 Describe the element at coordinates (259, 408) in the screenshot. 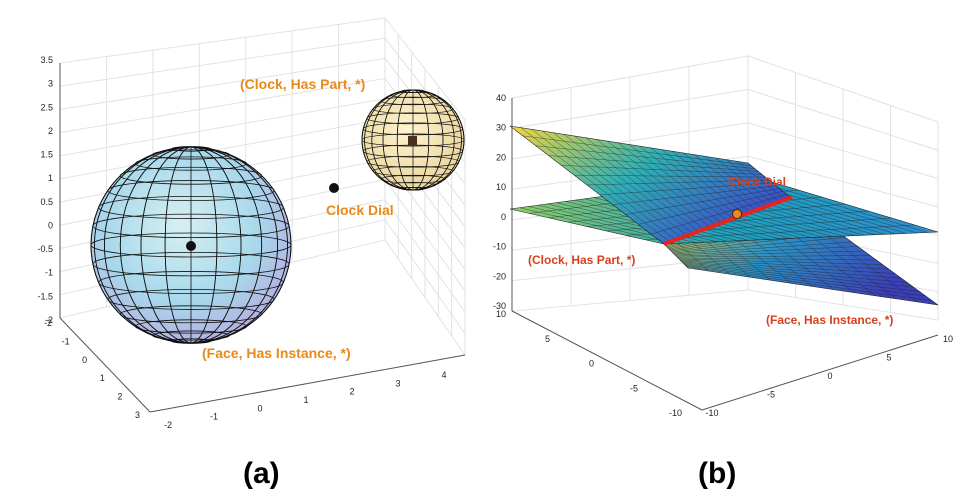

I see `panel-a-x-tick-label: 0` at that location.